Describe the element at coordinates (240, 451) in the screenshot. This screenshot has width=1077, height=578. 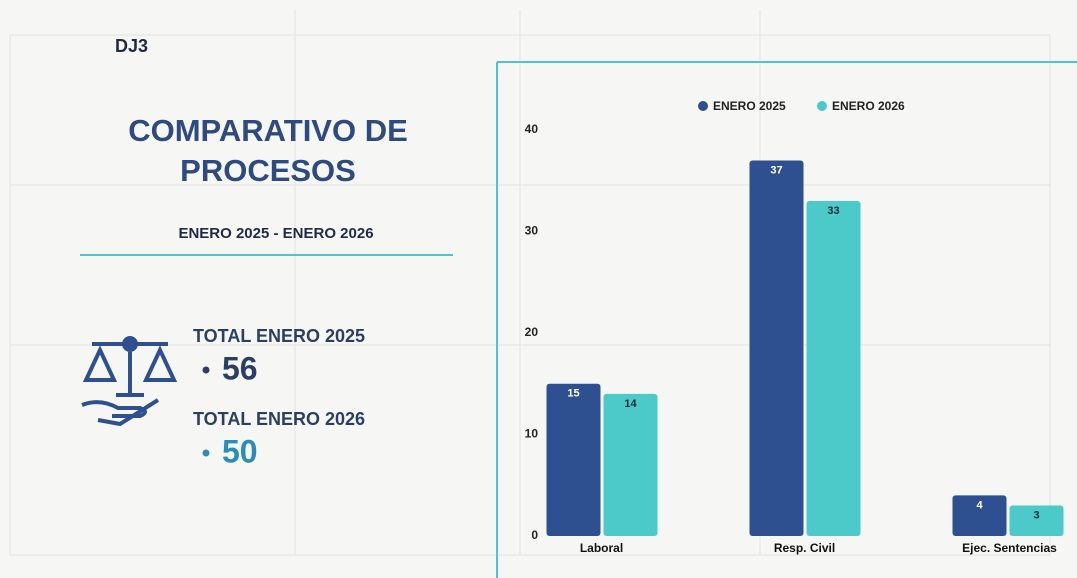
I see `total-value: 50` at that location.